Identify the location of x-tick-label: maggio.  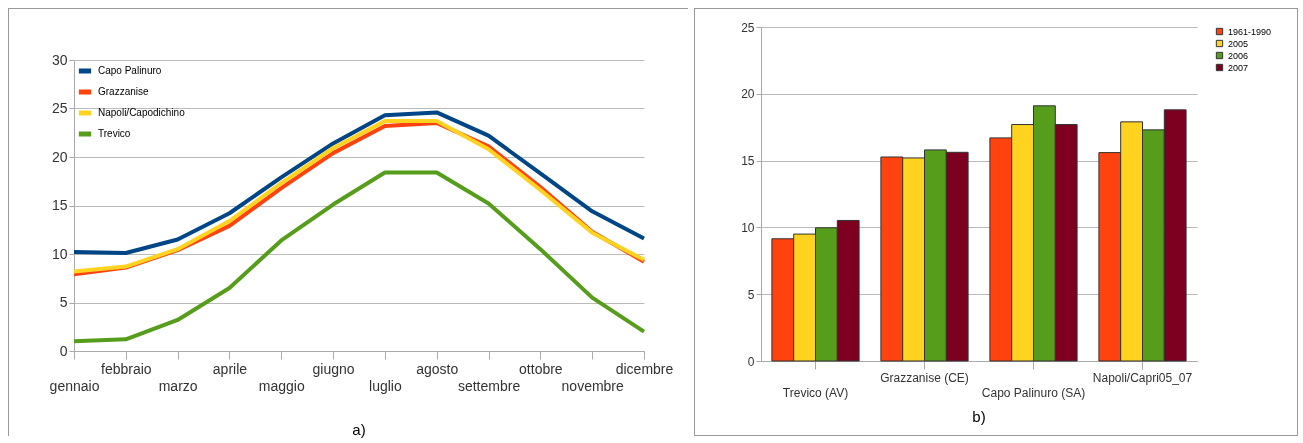
(281, 385).